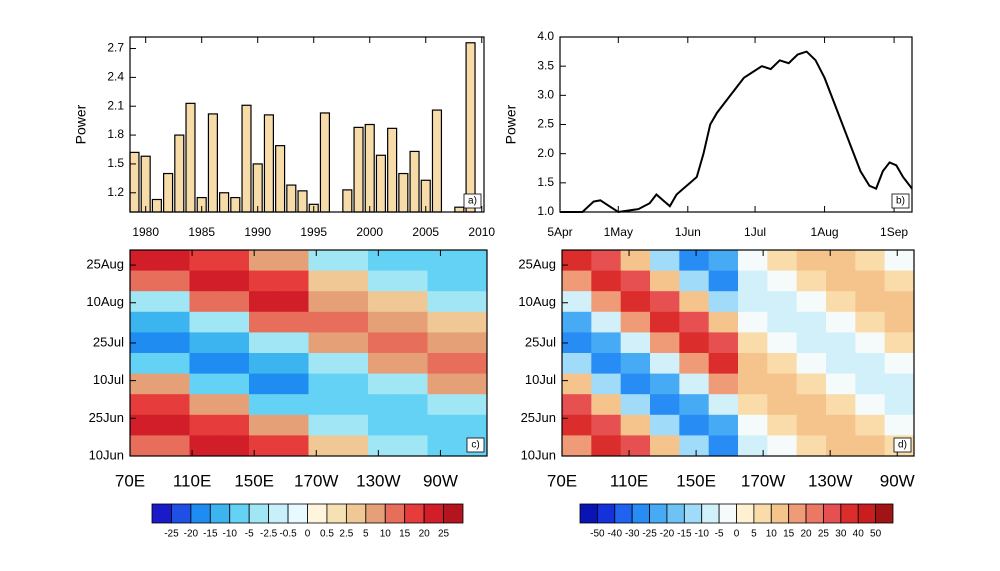 This screenshot has height=571, width=1000. What do you see at coordinates (876, 534) in the screenshot?
I see `colorbar-label: 50` at bounding box center [876, 534].